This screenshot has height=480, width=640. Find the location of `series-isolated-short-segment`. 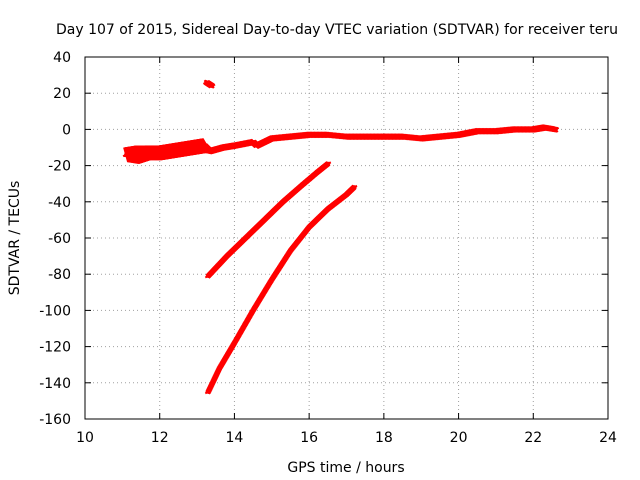

series-isolated-short-segment is located at coordinates (209, 84).